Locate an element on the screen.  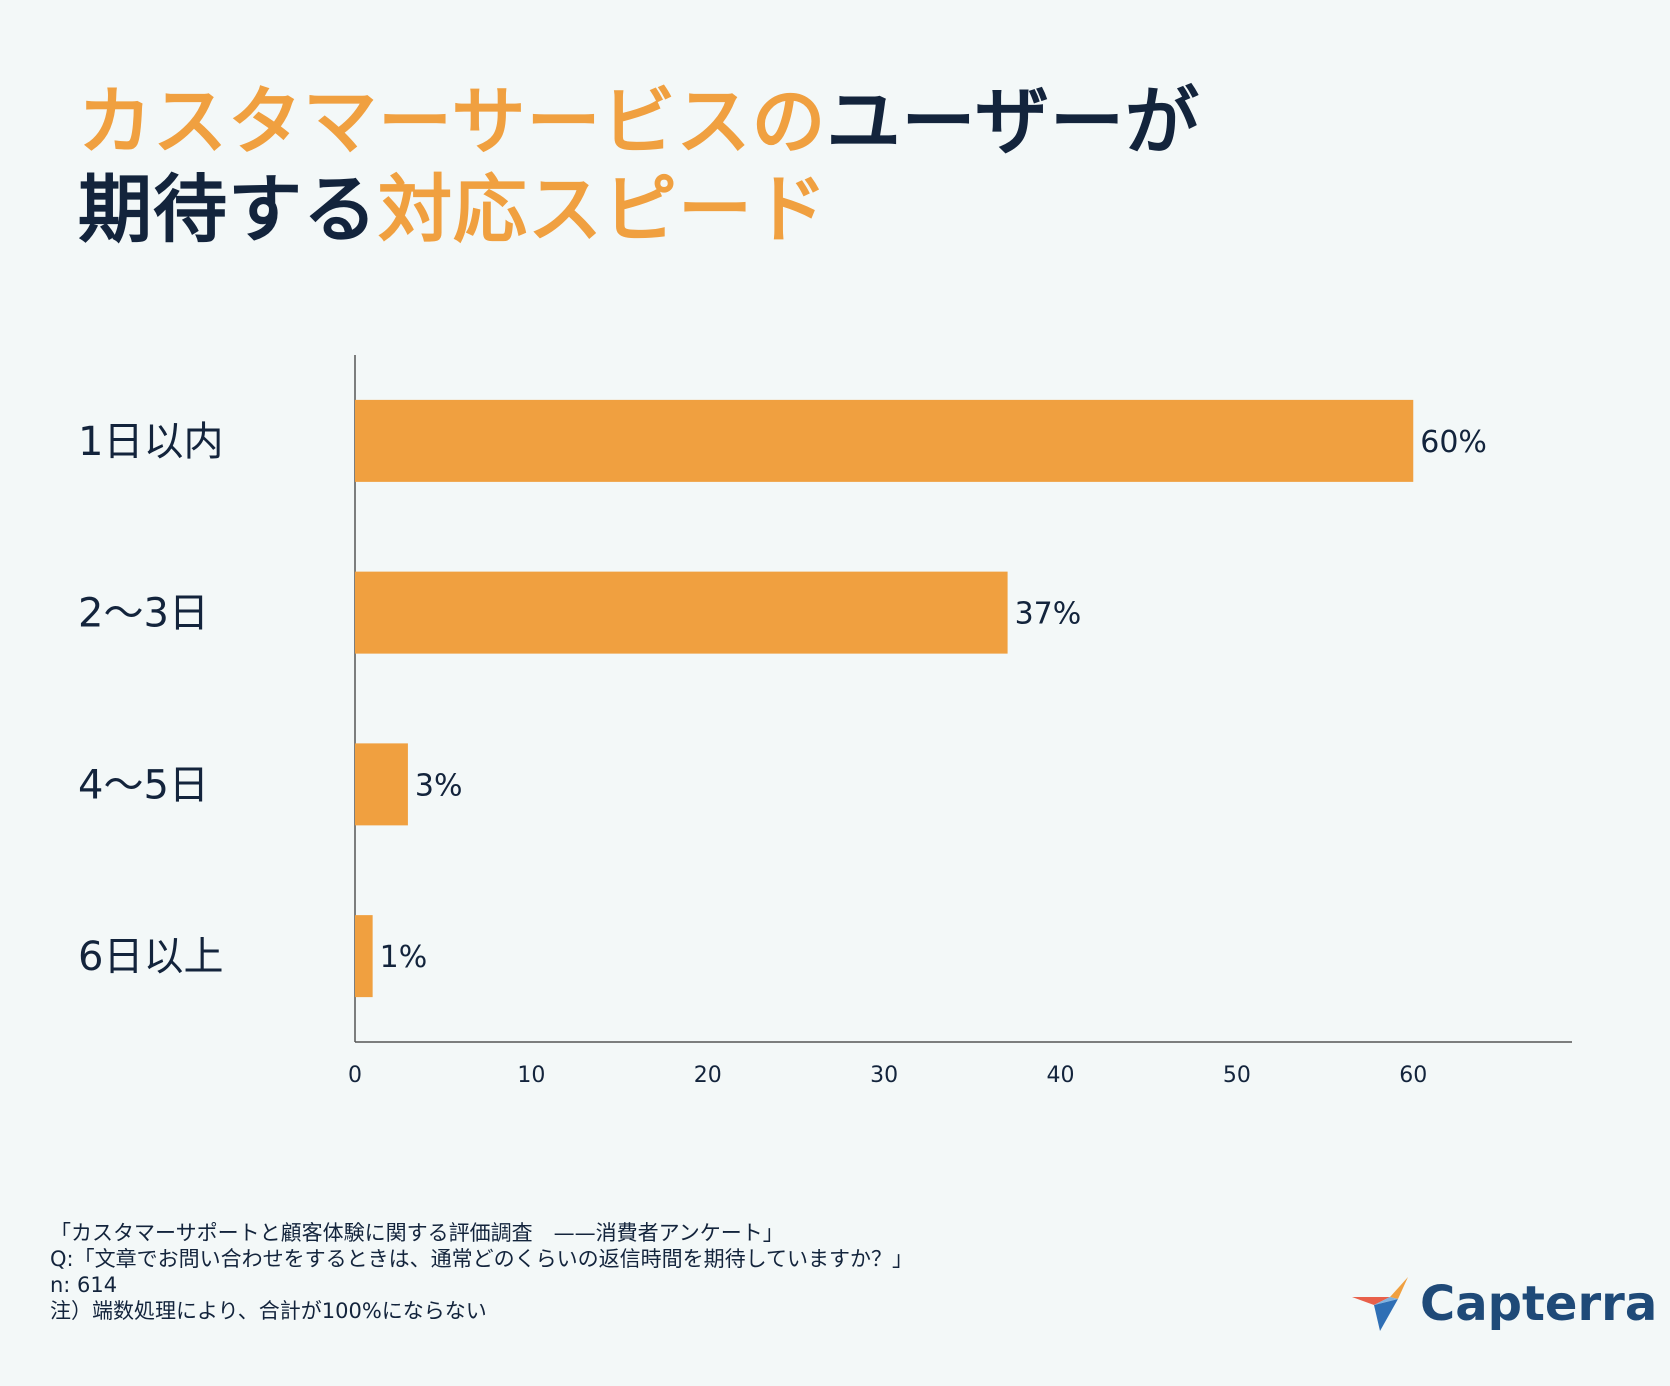
title-line-2: 期待する対応スピード is located at coordinates (639, 210).